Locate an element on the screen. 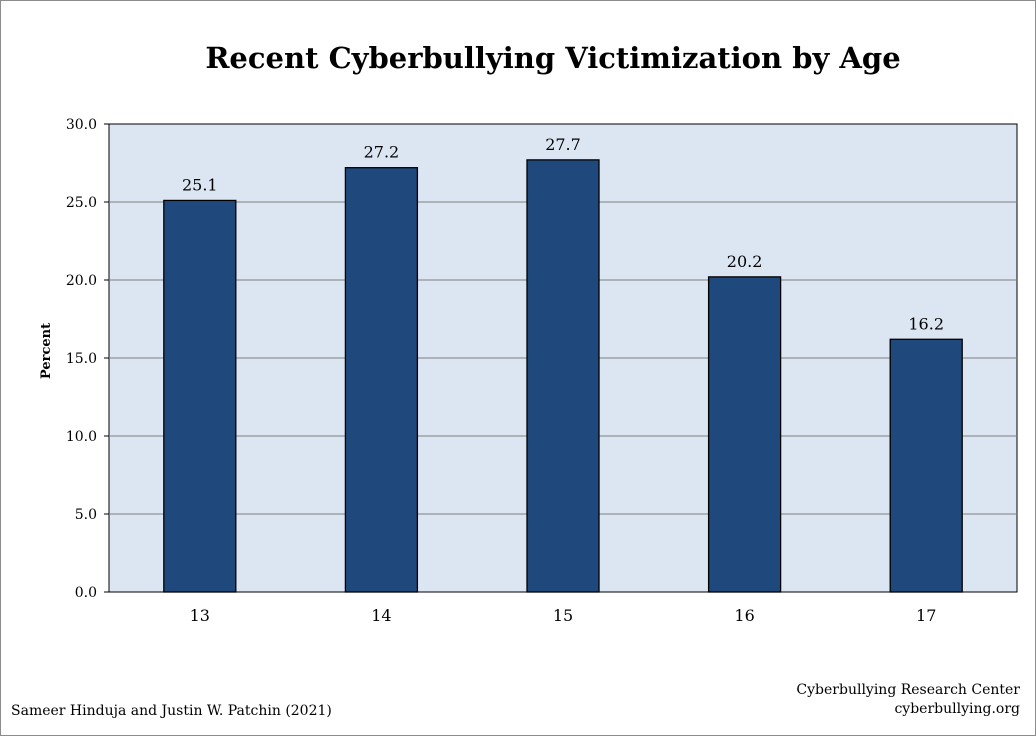  y-tick-label: 20.0 is located at coordinates (81, 281).